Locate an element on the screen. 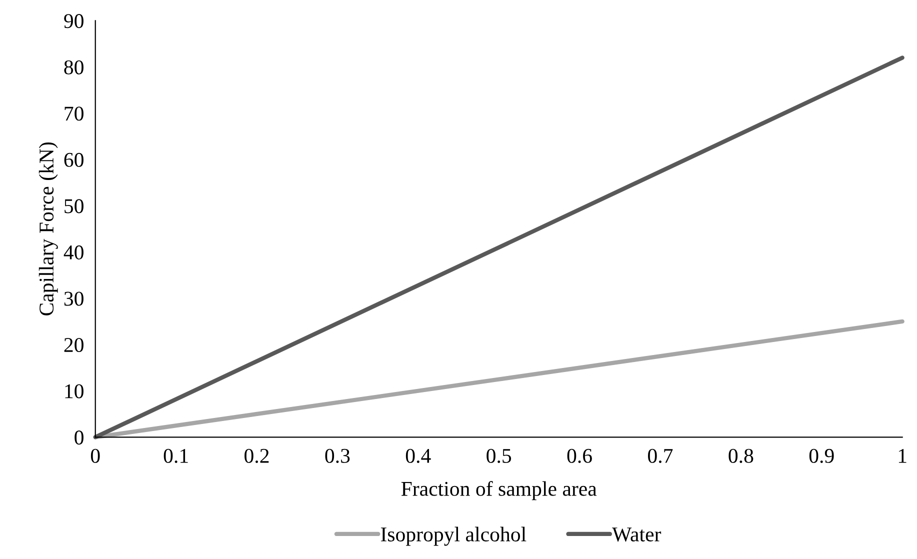  x-tick-label: 0.9 is located at coordinates (821, 455).